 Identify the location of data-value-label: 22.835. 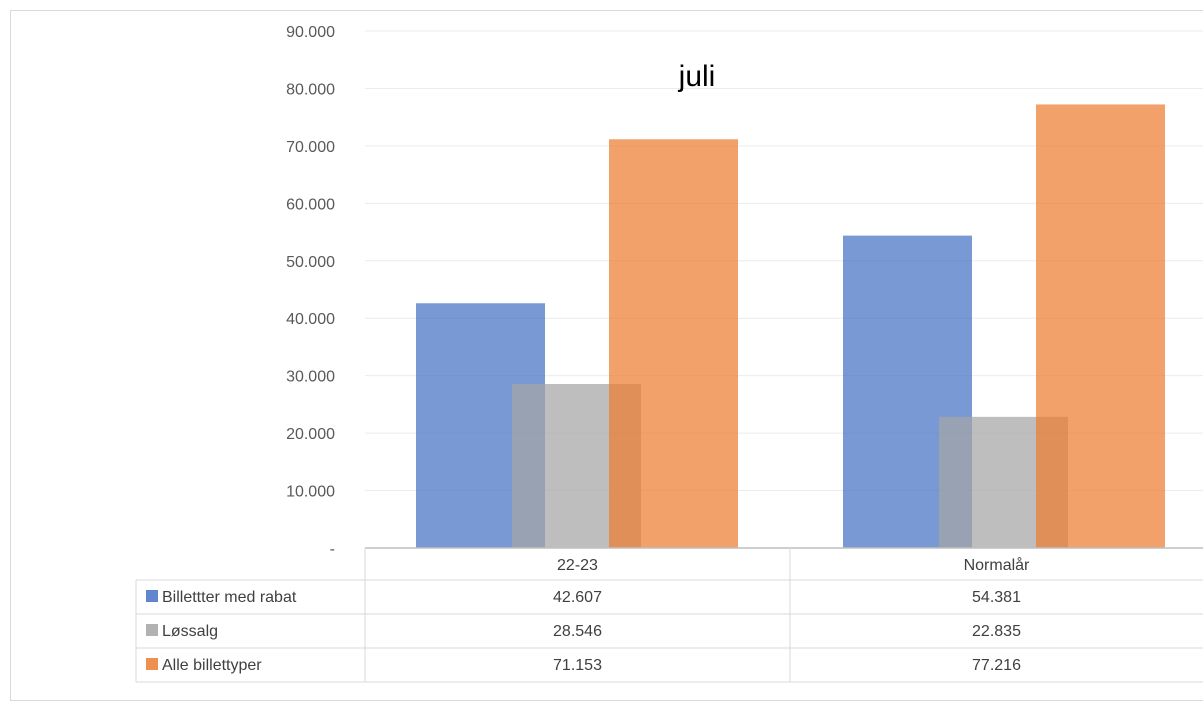
(996, 631).